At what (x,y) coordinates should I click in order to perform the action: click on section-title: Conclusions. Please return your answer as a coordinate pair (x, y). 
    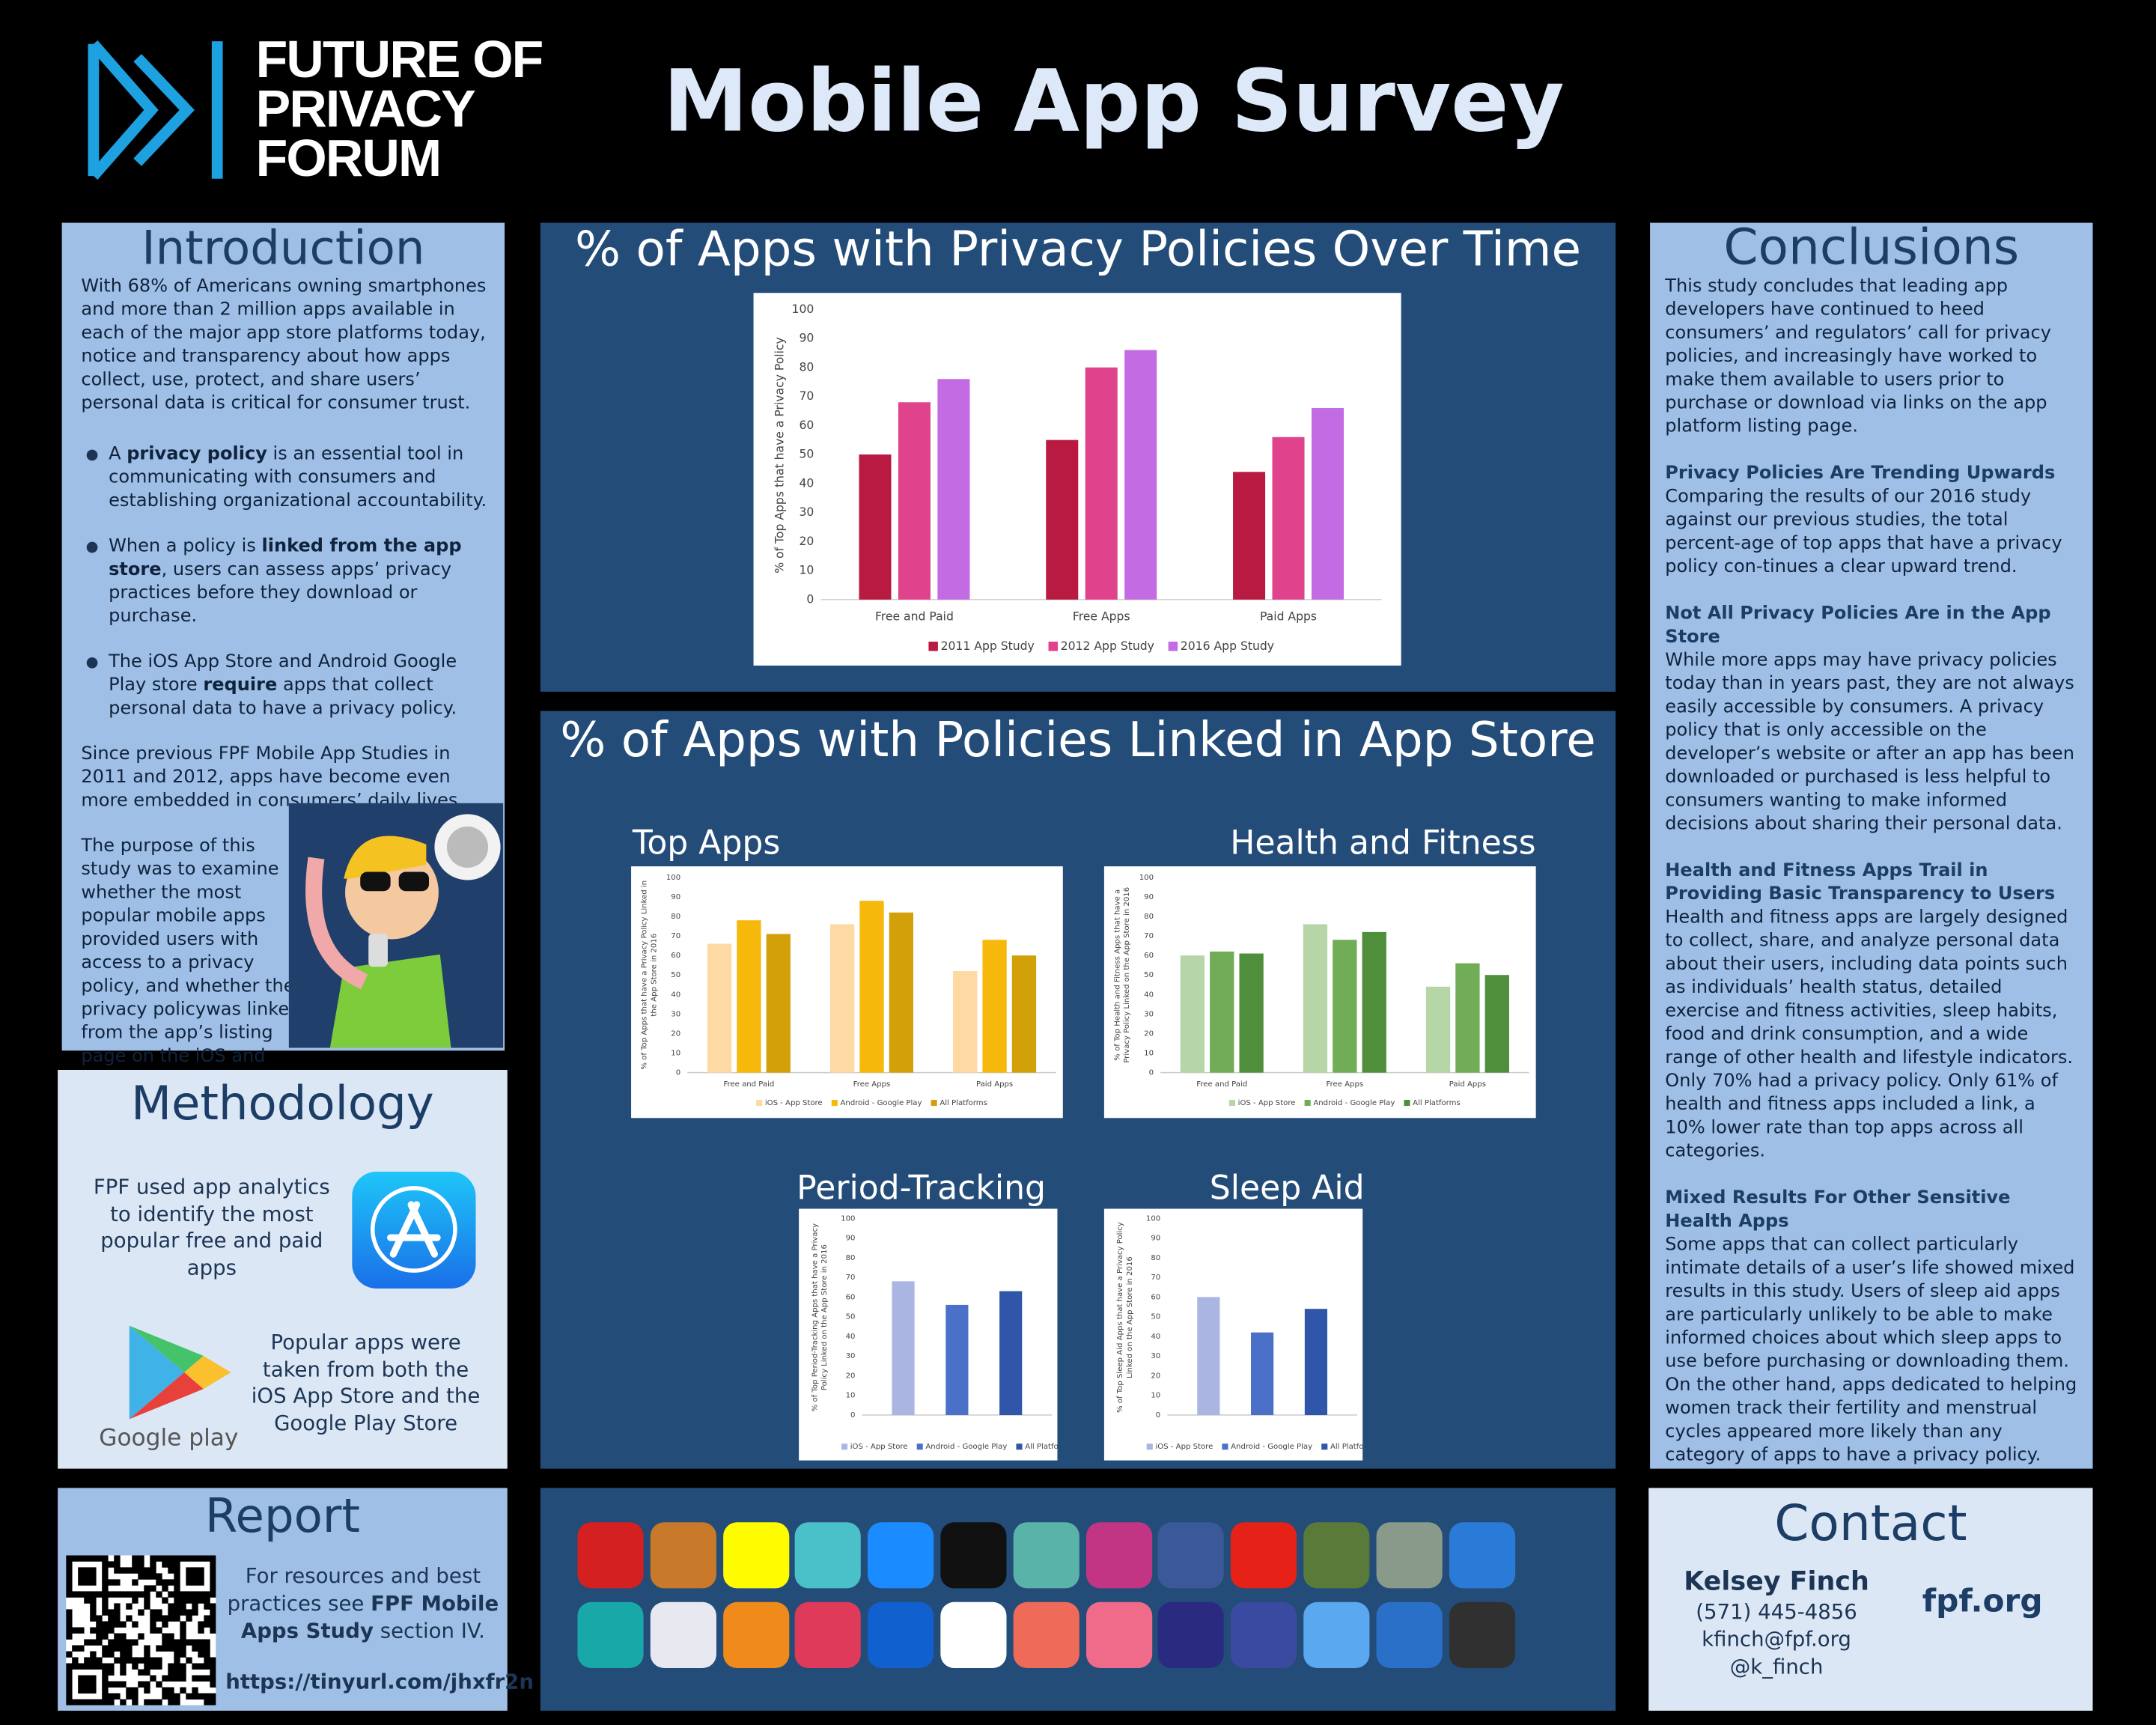
    Looking at the image, I should click on (1871, 248).